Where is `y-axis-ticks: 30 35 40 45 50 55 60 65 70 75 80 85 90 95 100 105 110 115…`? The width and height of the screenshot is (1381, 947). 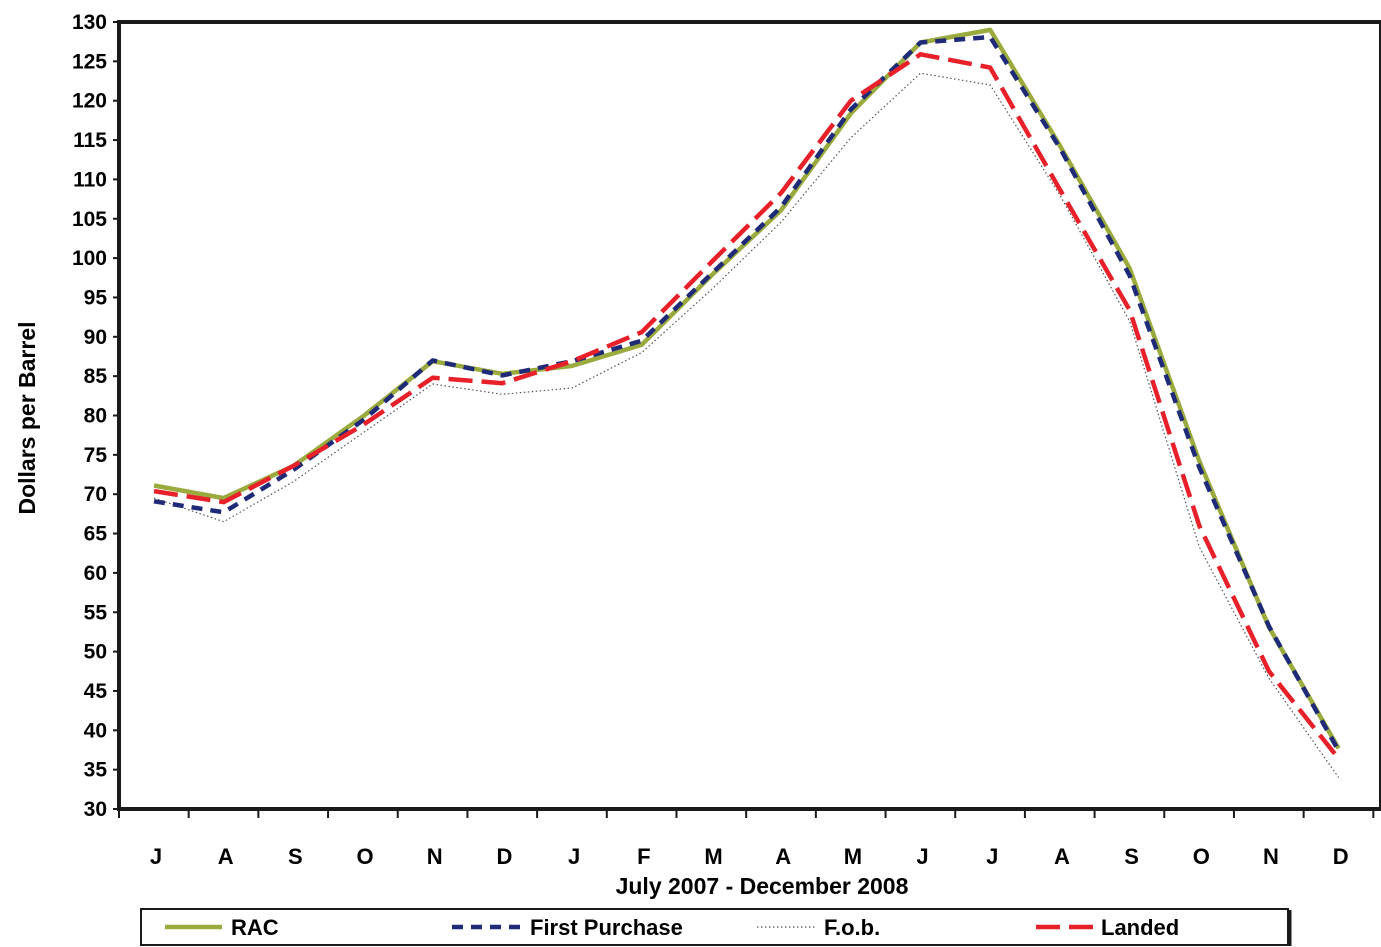 y-axis-ticks: 30 35 40 45 50 55 60 65 70 75 80 85 90 95 100 105 110 115… is located at coordinates (95, 416).